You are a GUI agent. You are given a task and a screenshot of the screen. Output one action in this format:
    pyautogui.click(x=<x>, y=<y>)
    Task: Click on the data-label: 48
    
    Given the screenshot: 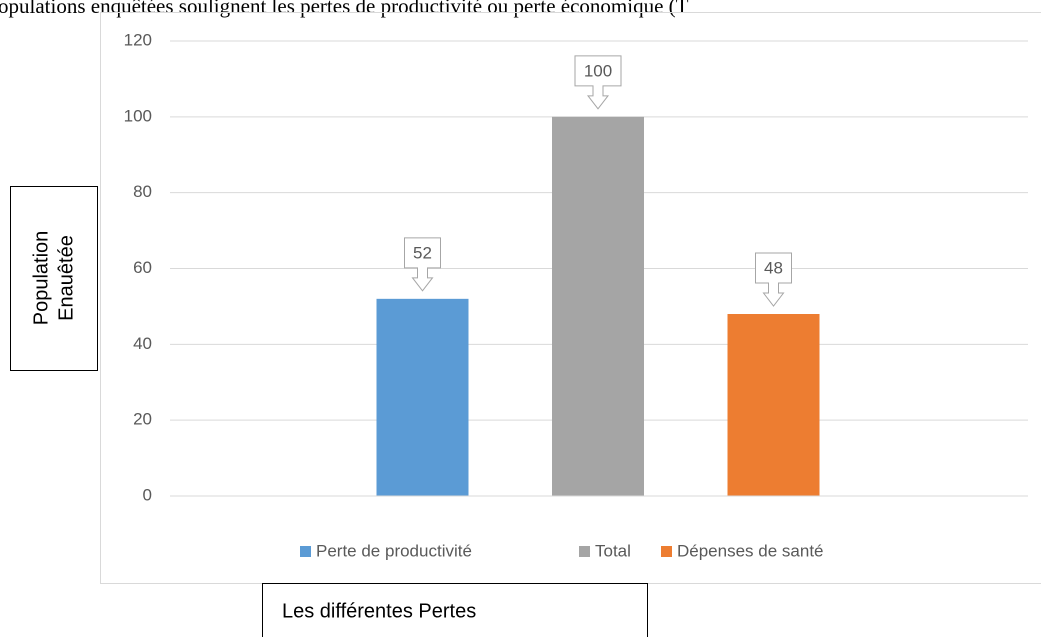 What is the action you would take?
    pyautogui.click(x=773, y=267)
    